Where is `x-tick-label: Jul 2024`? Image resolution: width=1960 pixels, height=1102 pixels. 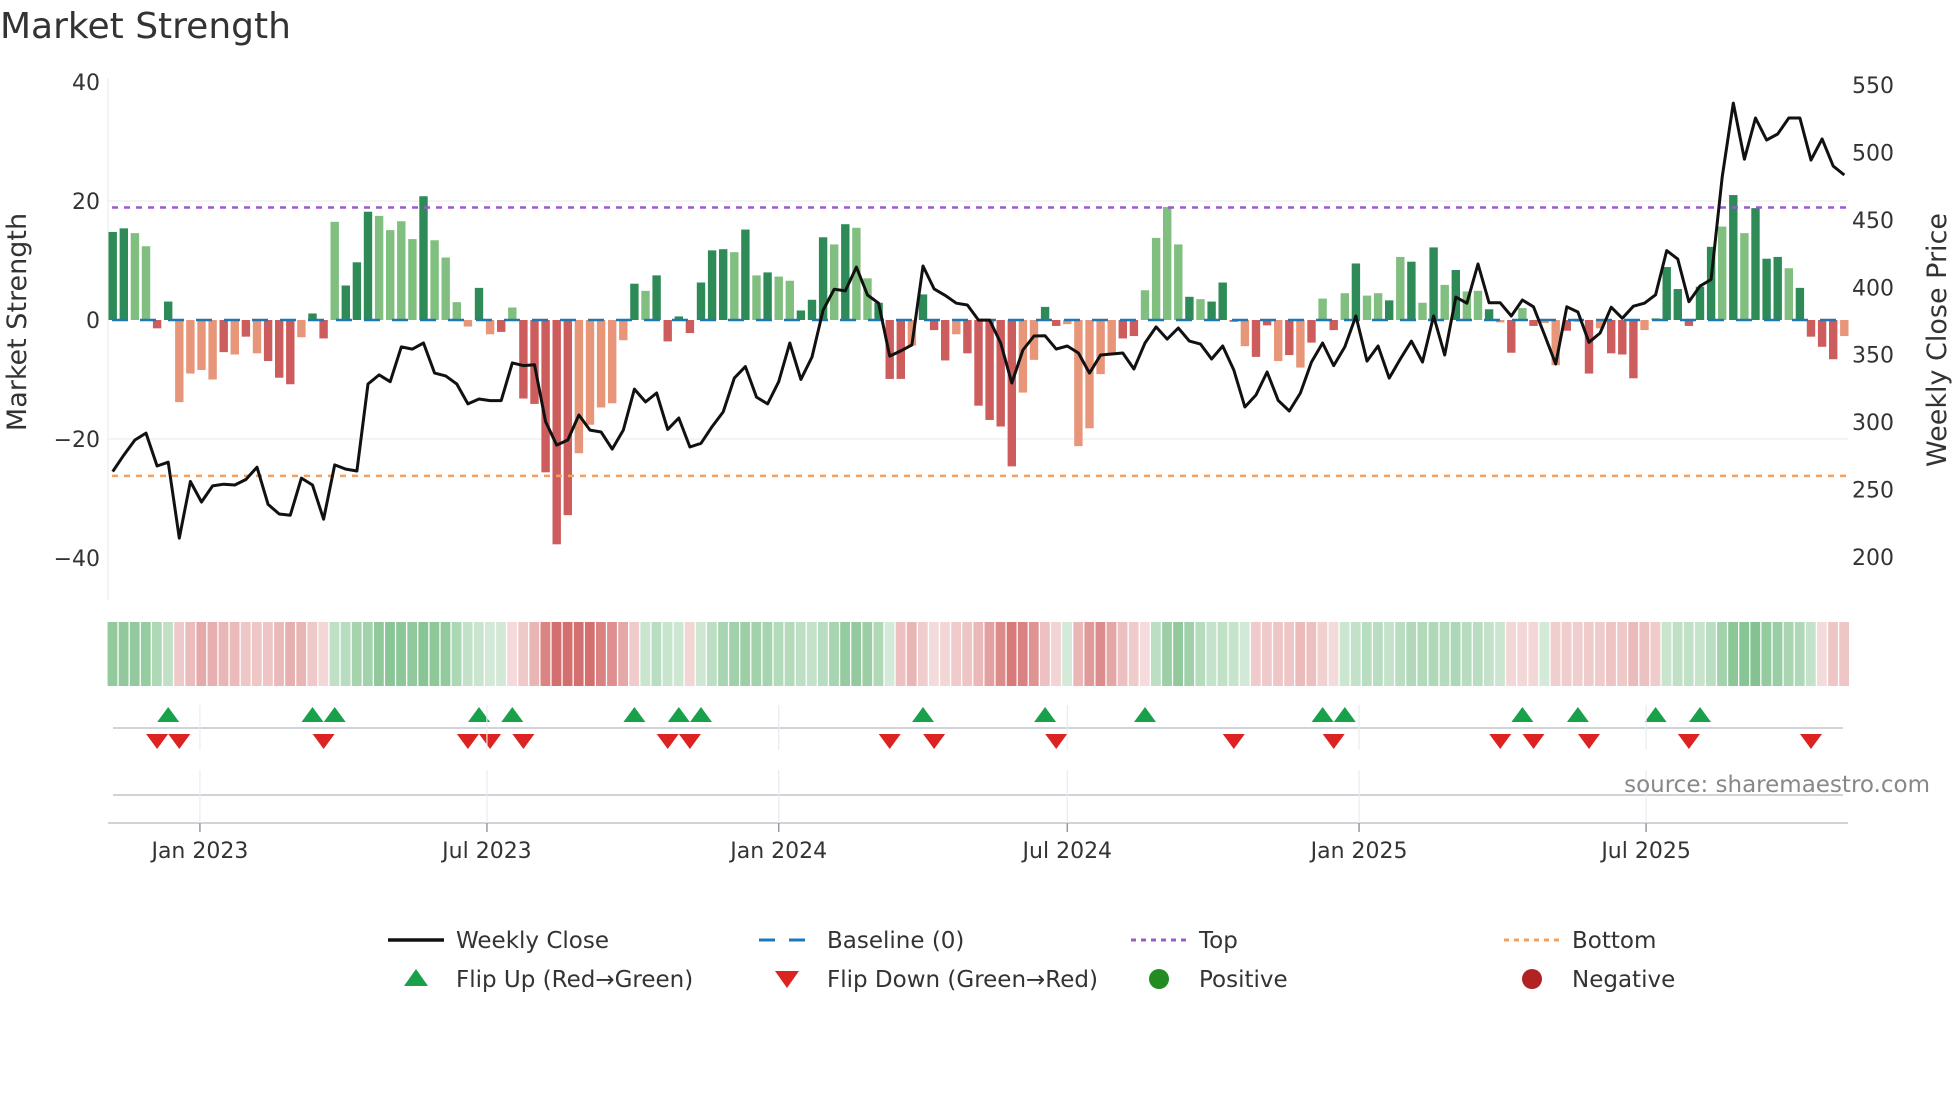 x-tick-label: Jul 2024 is located at coordinates (1067, 851).